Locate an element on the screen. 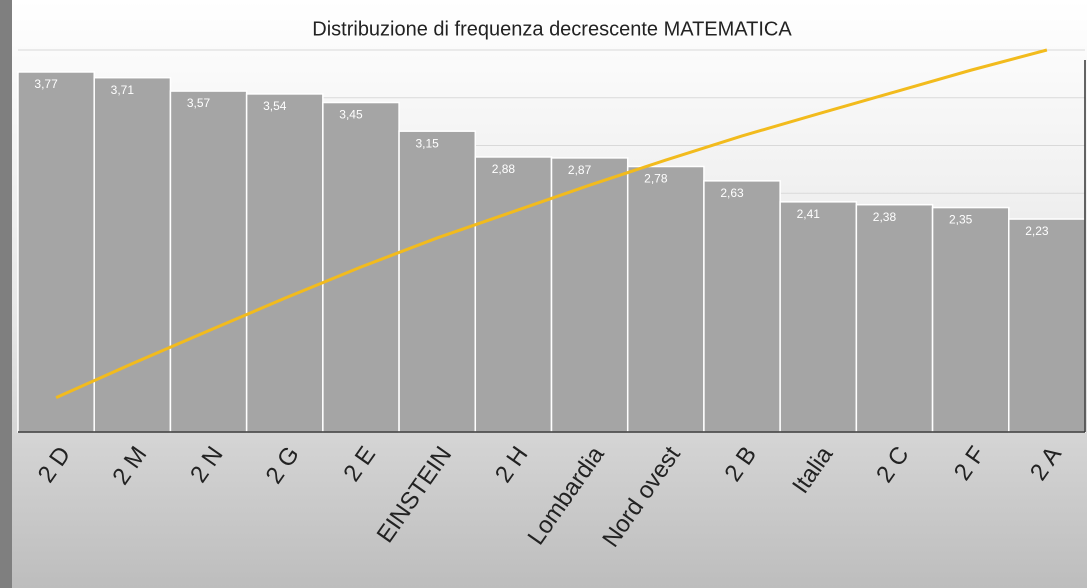  value-label: 2,88 is located at coordinates (504, 169).